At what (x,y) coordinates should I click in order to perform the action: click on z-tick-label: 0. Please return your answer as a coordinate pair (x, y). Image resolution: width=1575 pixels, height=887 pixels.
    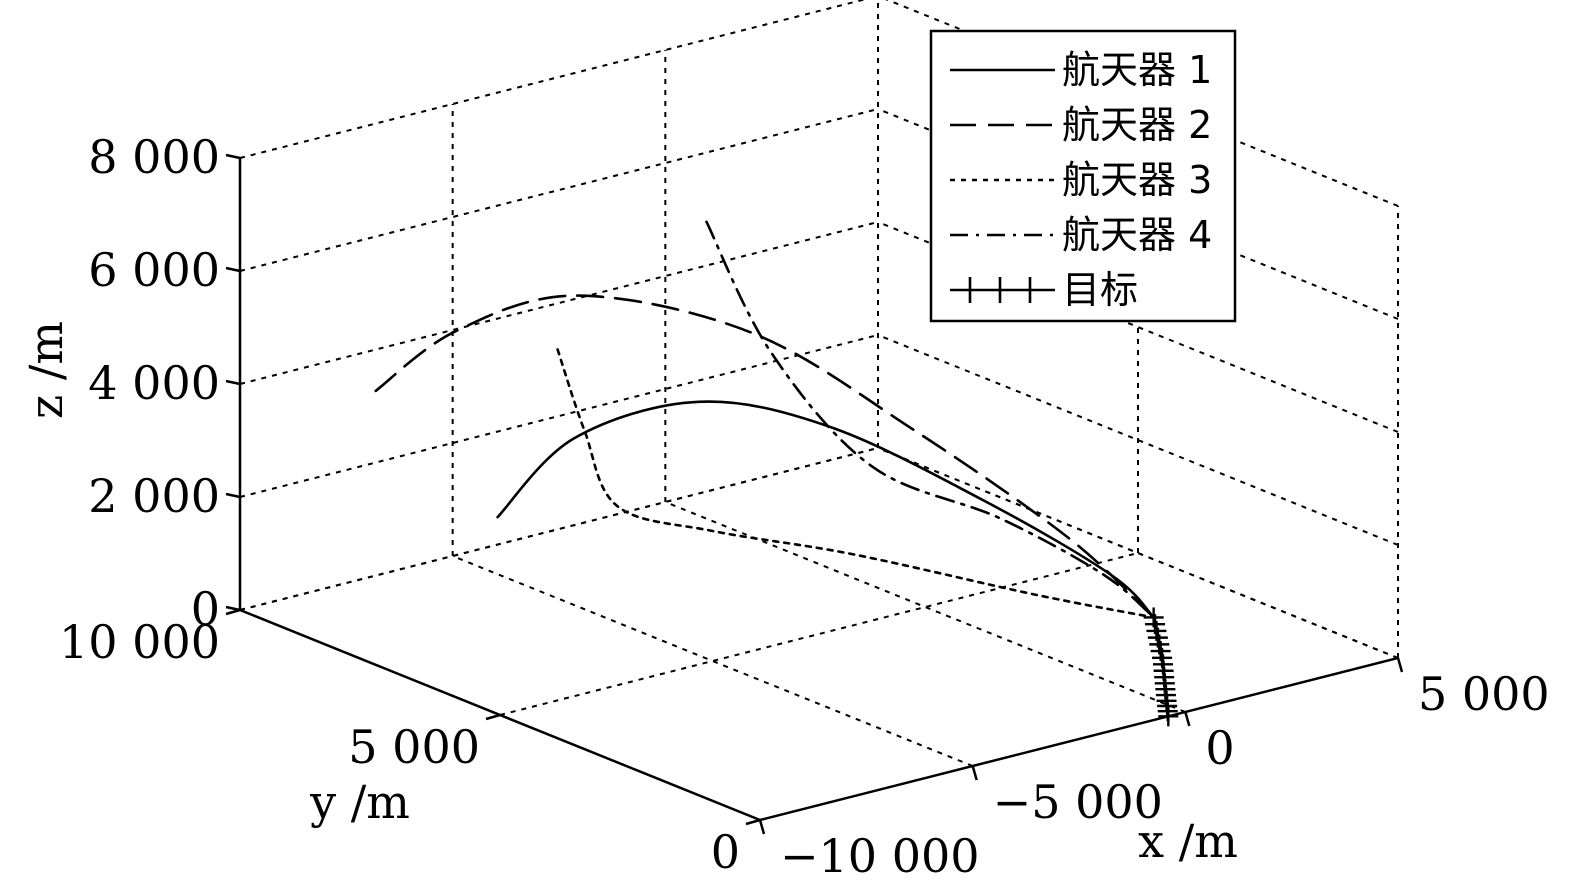
    Looking at the image, I should click on (205, 609).